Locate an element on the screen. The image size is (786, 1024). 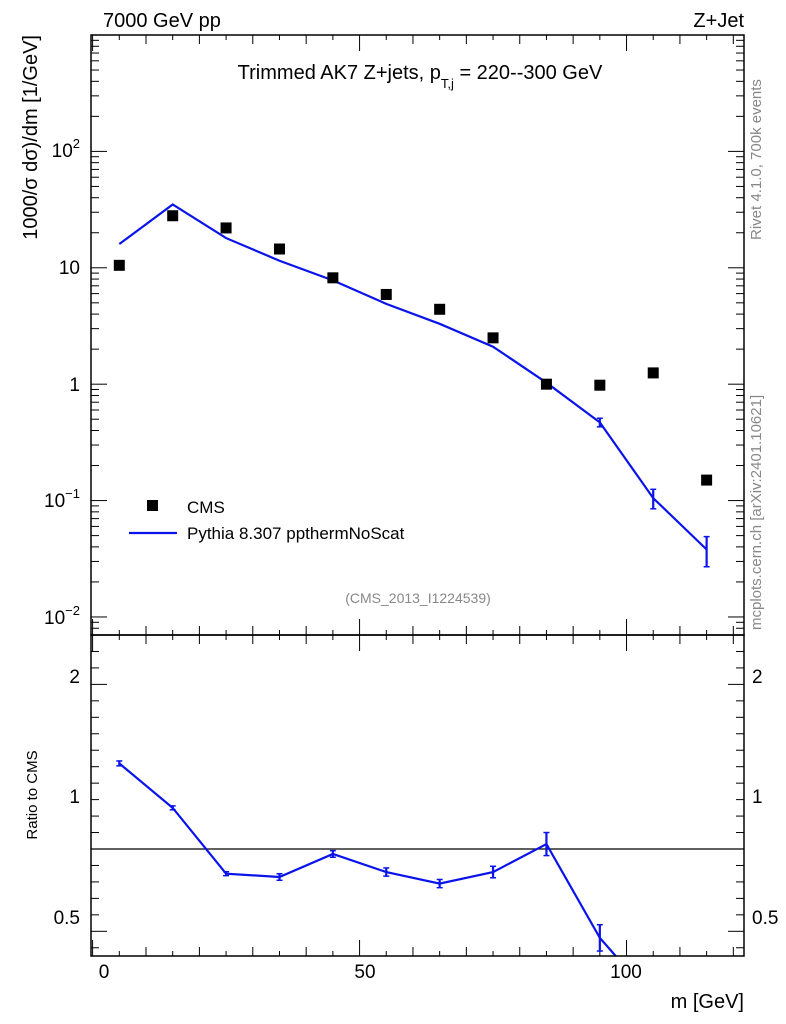
x-tick-label-100: 100 is located at coordinates (626, 972).